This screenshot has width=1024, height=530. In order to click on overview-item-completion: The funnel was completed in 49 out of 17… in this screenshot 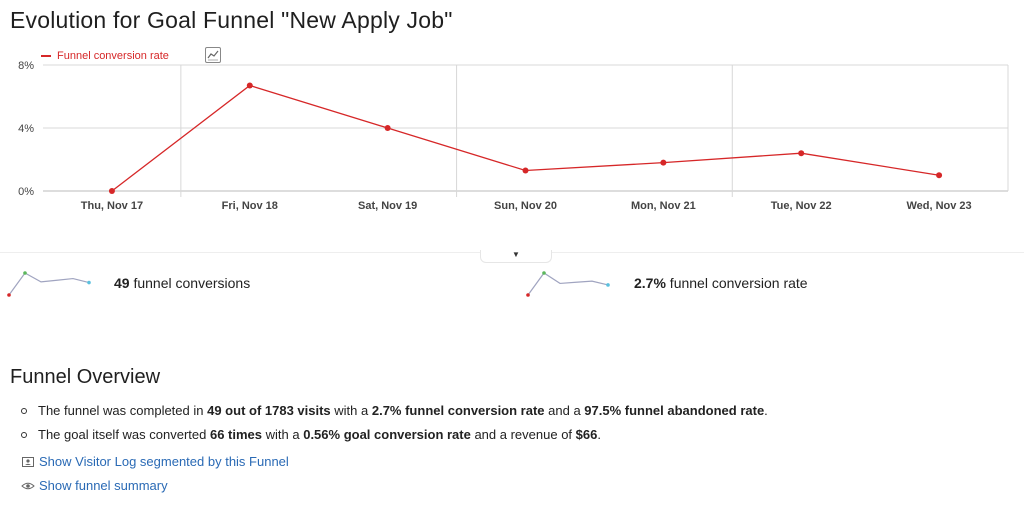, I will do `click(393, 413)`.